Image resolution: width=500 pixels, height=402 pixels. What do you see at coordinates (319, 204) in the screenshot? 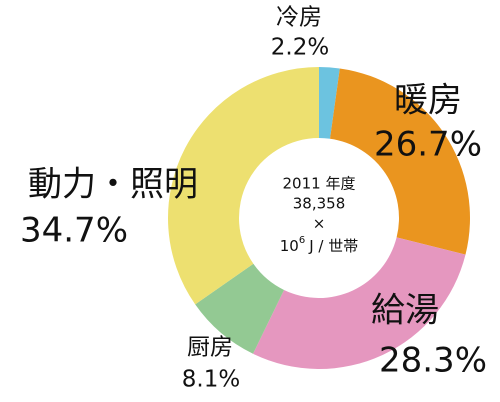
I see `center-text: 38,358` at bounding box center [319, 204].